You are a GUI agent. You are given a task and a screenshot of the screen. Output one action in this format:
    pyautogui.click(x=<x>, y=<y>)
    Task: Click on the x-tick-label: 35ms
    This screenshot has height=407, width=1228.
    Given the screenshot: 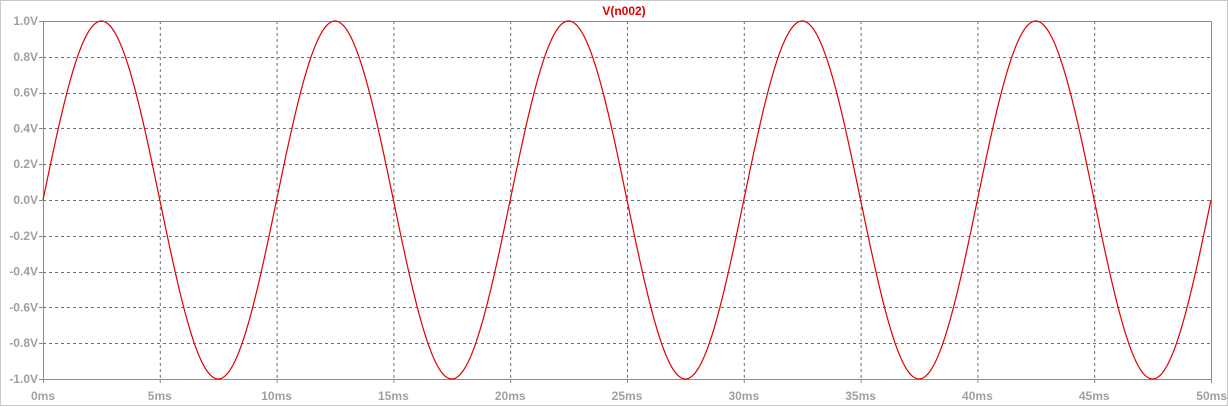 What is the action you would take?
    pyautogui.click(x=860, y=396)
    